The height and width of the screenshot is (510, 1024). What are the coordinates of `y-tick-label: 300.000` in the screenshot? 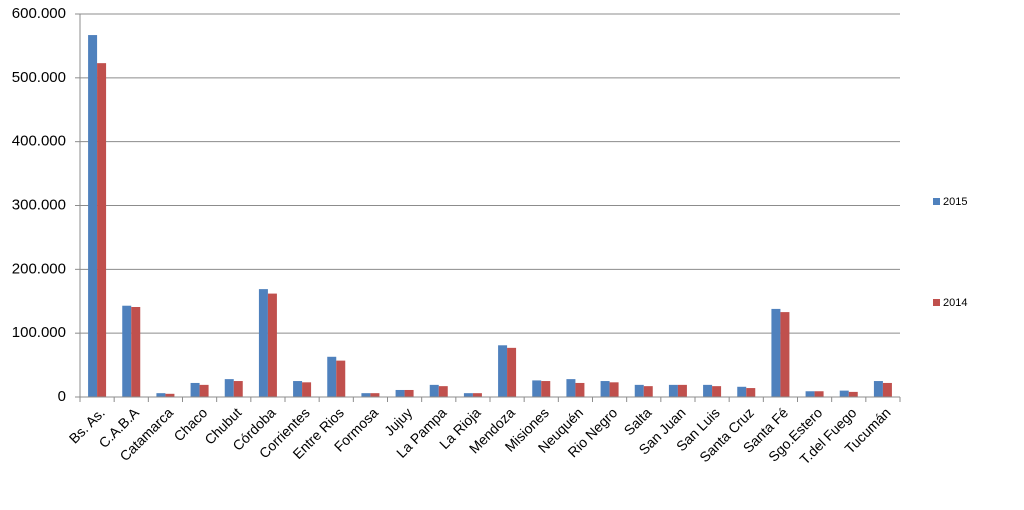 It's located at (39, 204).